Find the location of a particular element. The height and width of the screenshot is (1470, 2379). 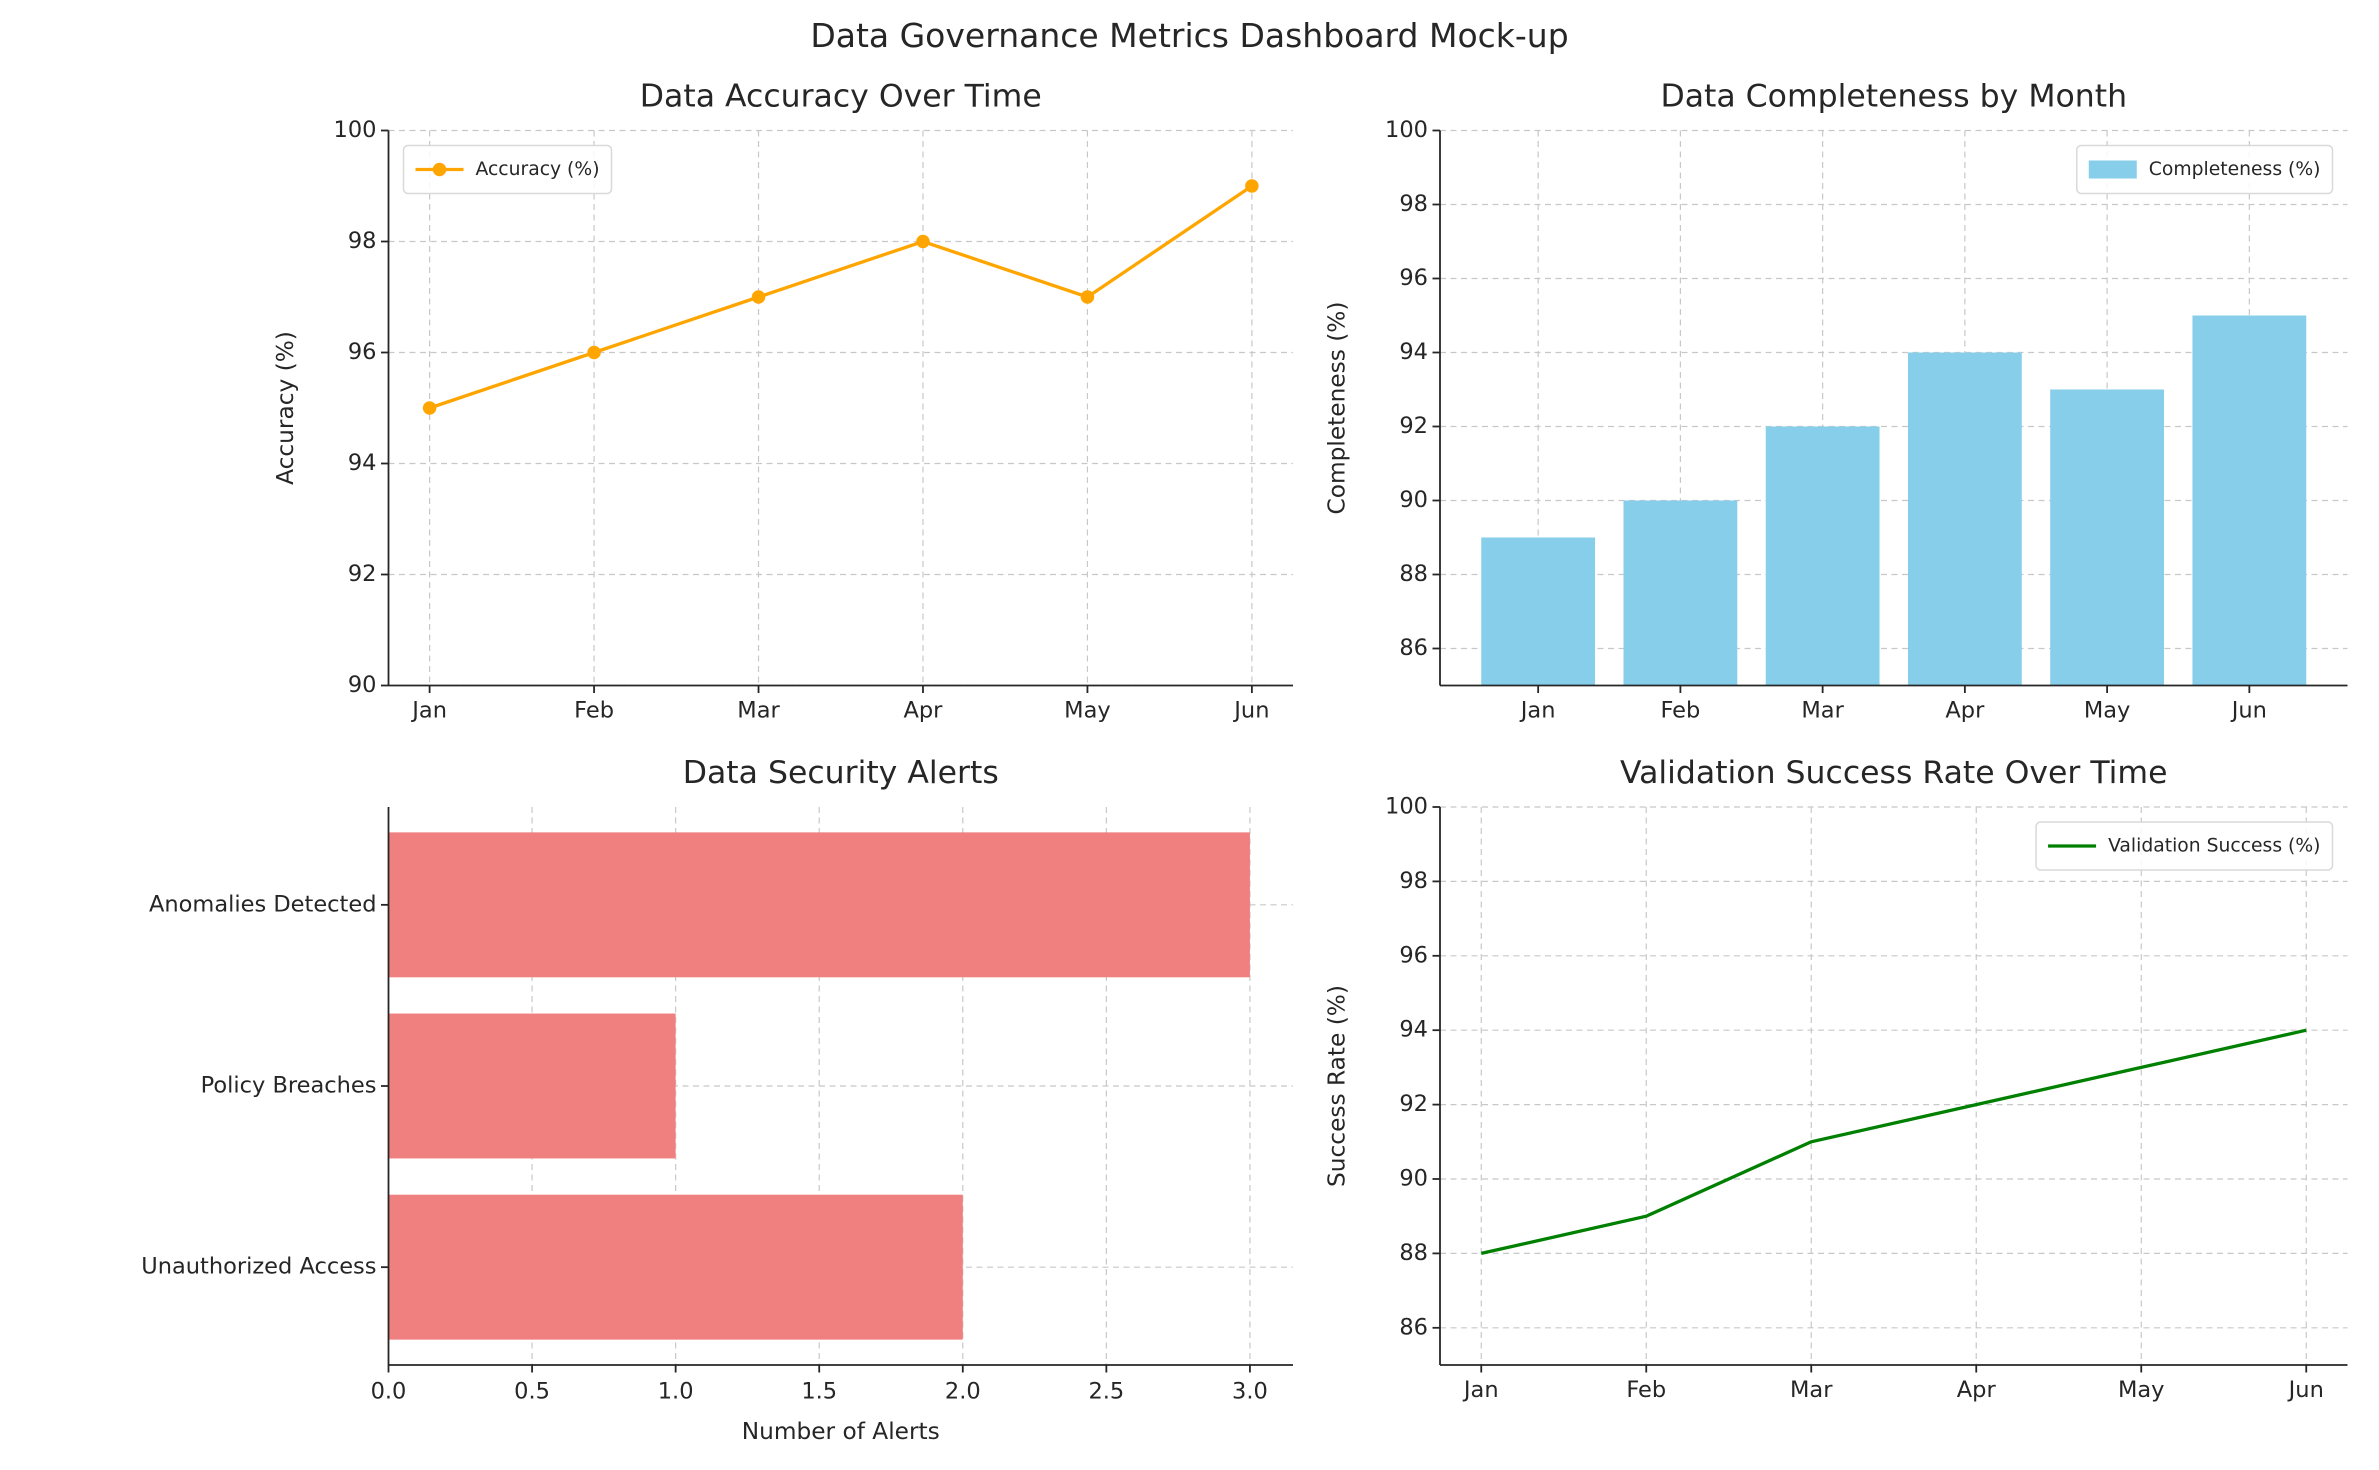

legend-swatch is located at coordinates (2112, 169).